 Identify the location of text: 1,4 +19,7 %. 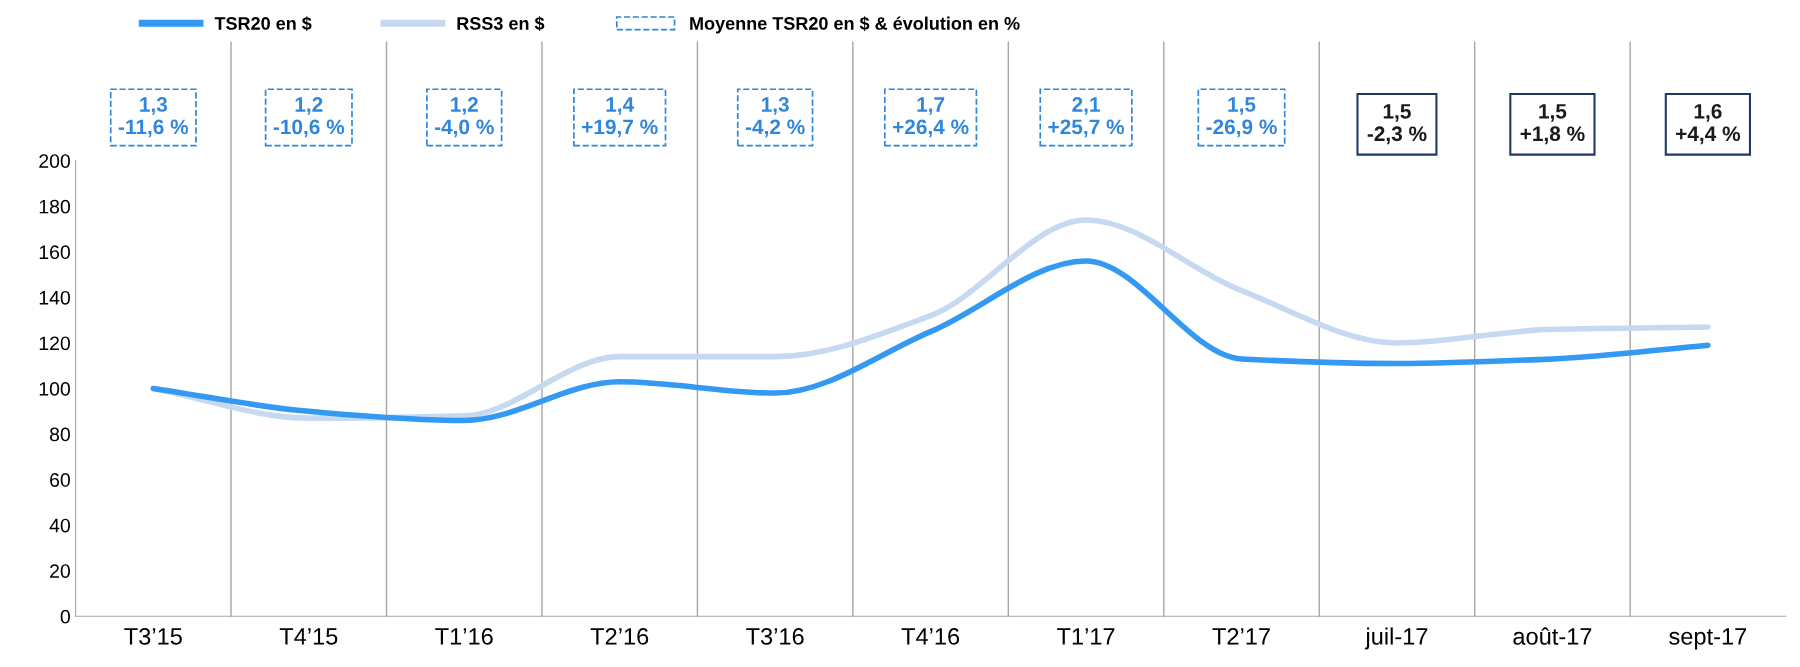
(620, 117).